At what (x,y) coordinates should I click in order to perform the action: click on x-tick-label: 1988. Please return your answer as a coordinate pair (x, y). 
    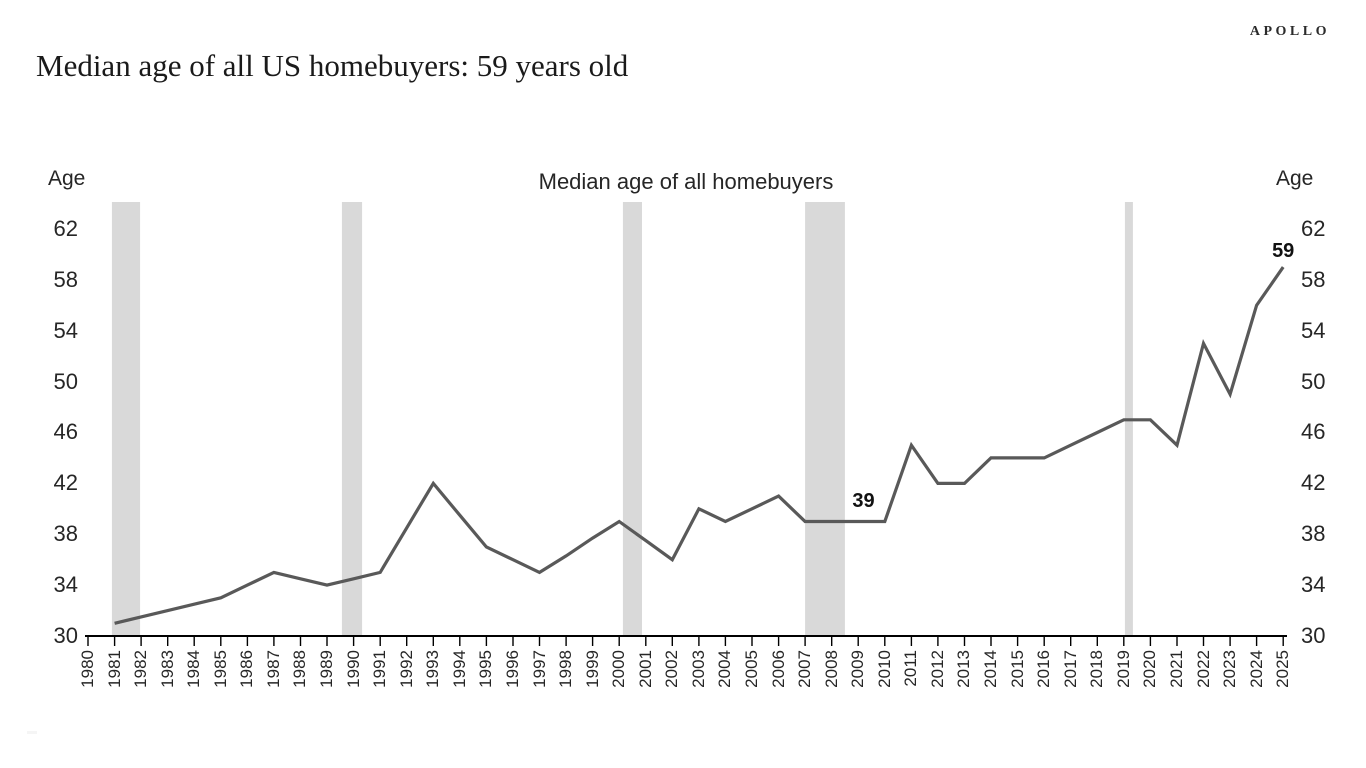
    Looking at the image, I should click on (300, 669).